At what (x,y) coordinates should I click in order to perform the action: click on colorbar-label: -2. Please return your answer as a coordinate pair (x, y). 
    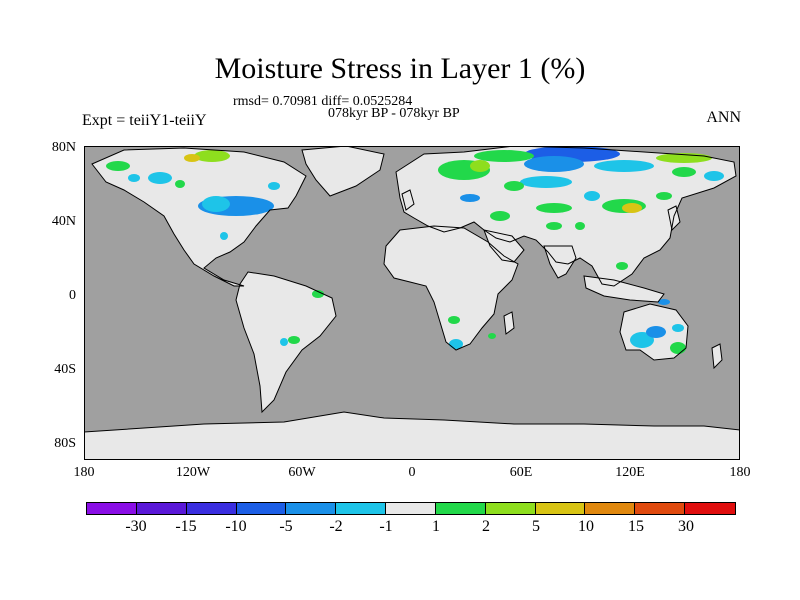
    Looking at the image, I should click on (336, 526).